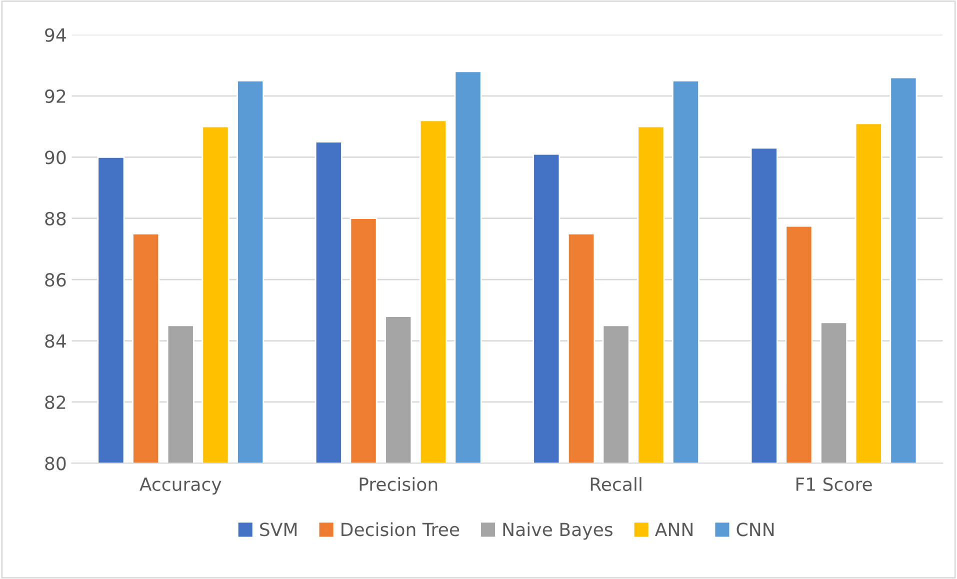 The width and height of the screenshot is (957, 579). I want to click on x-tick-label: Accuracy, so click(181, 486).